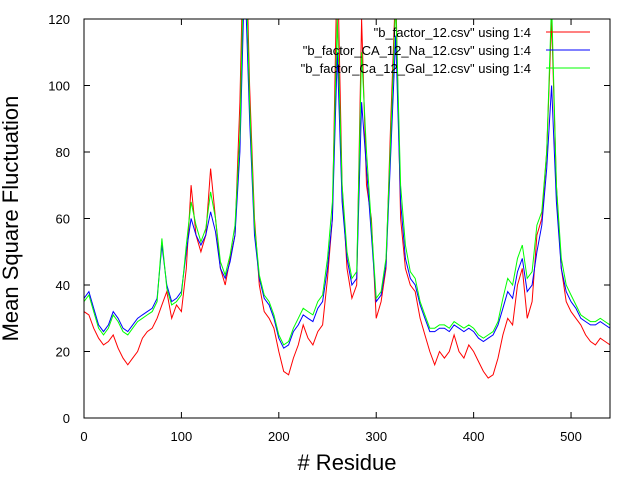  What do you see at coordinates (376, 436) in the screenshot?
I see `x-tick-label: 300` at bounding box center [376, 436].